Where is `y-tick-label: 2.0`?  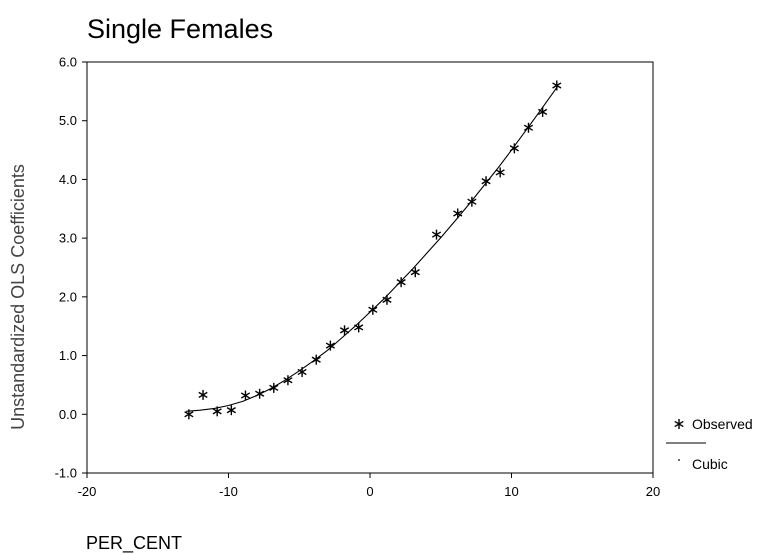
y-tick-label: 2.0 is located at coordinates (68, 296).